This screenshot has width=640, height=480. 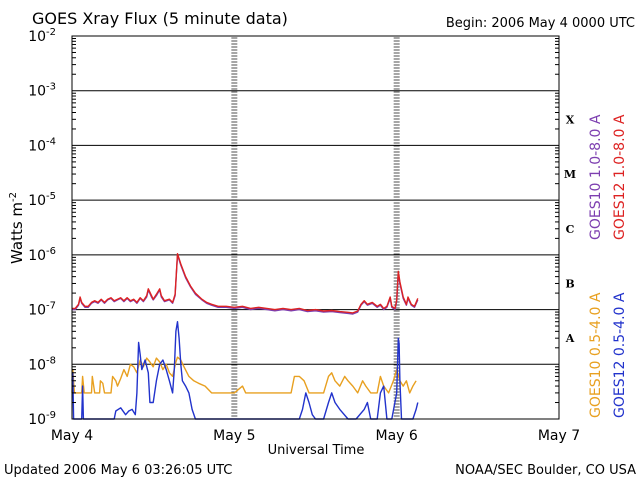 What do you see at coordinates (570, 119) in the screenshot?
I see `flare-class-label: X` at bounding box center [570, 119].